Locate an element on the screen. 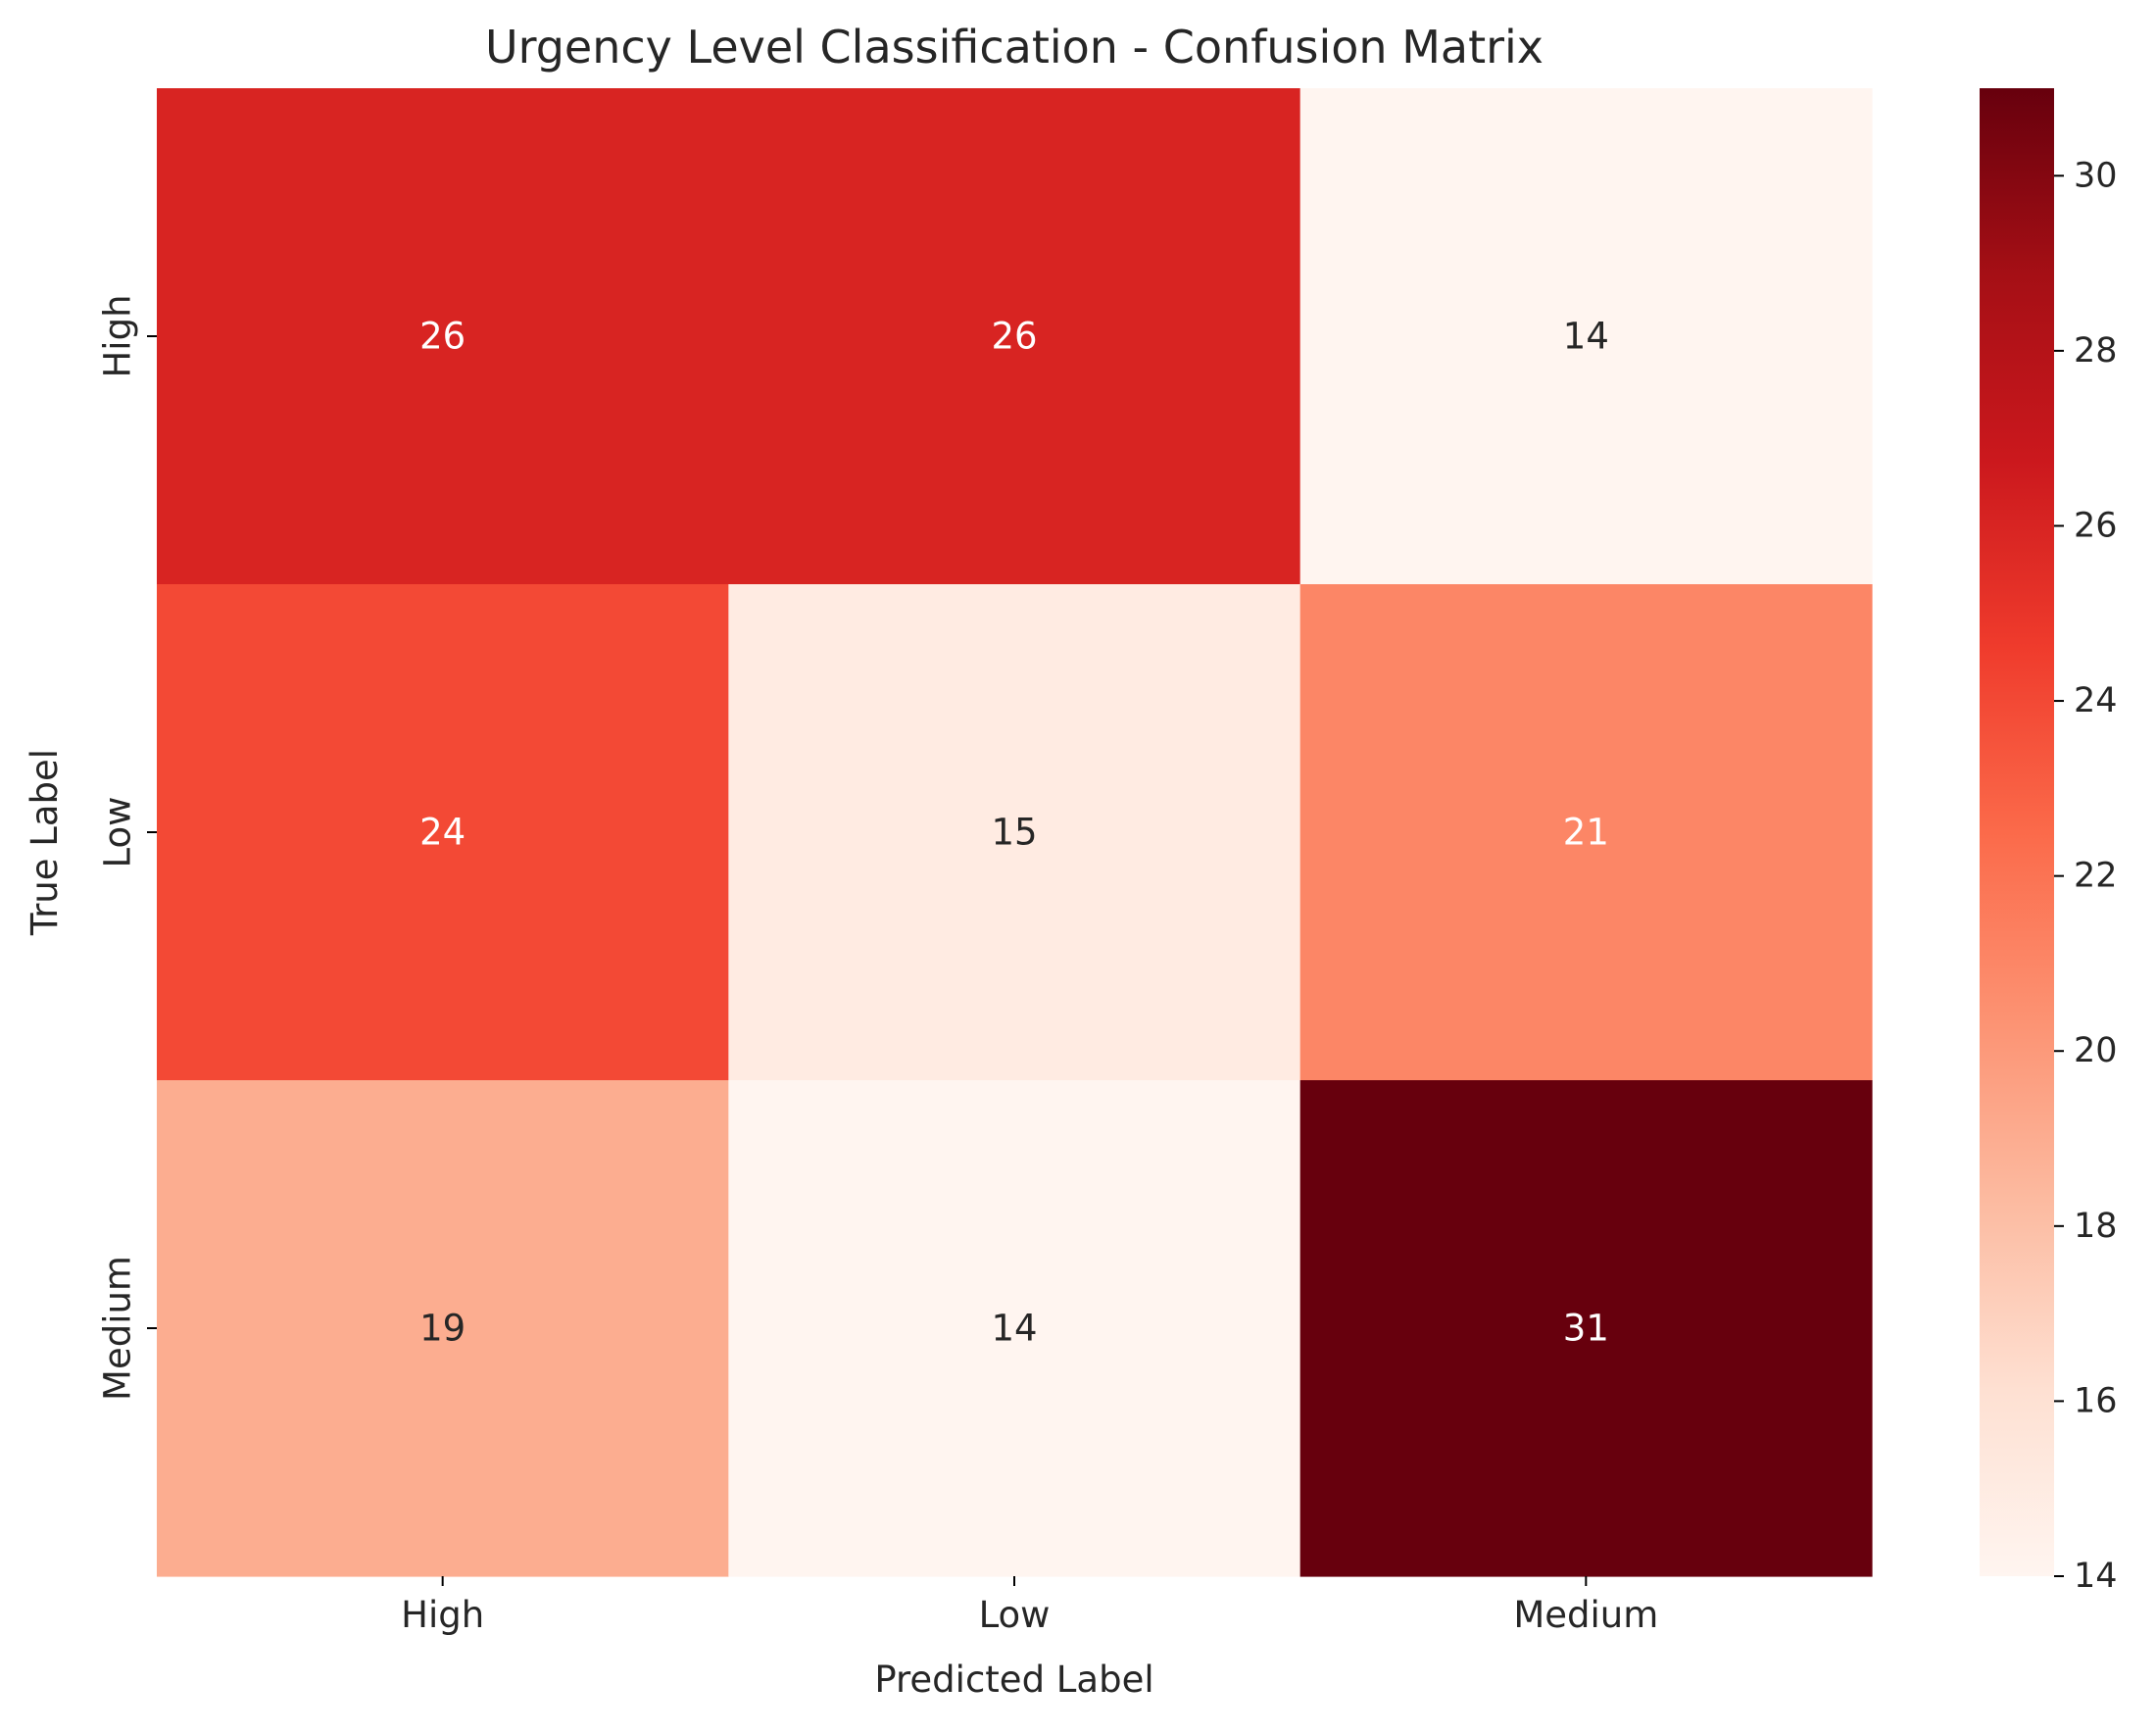 This screenshot has height=1734, width=2156. colorbar-tick-label: 14 is located at coordinates (2096, 1576).